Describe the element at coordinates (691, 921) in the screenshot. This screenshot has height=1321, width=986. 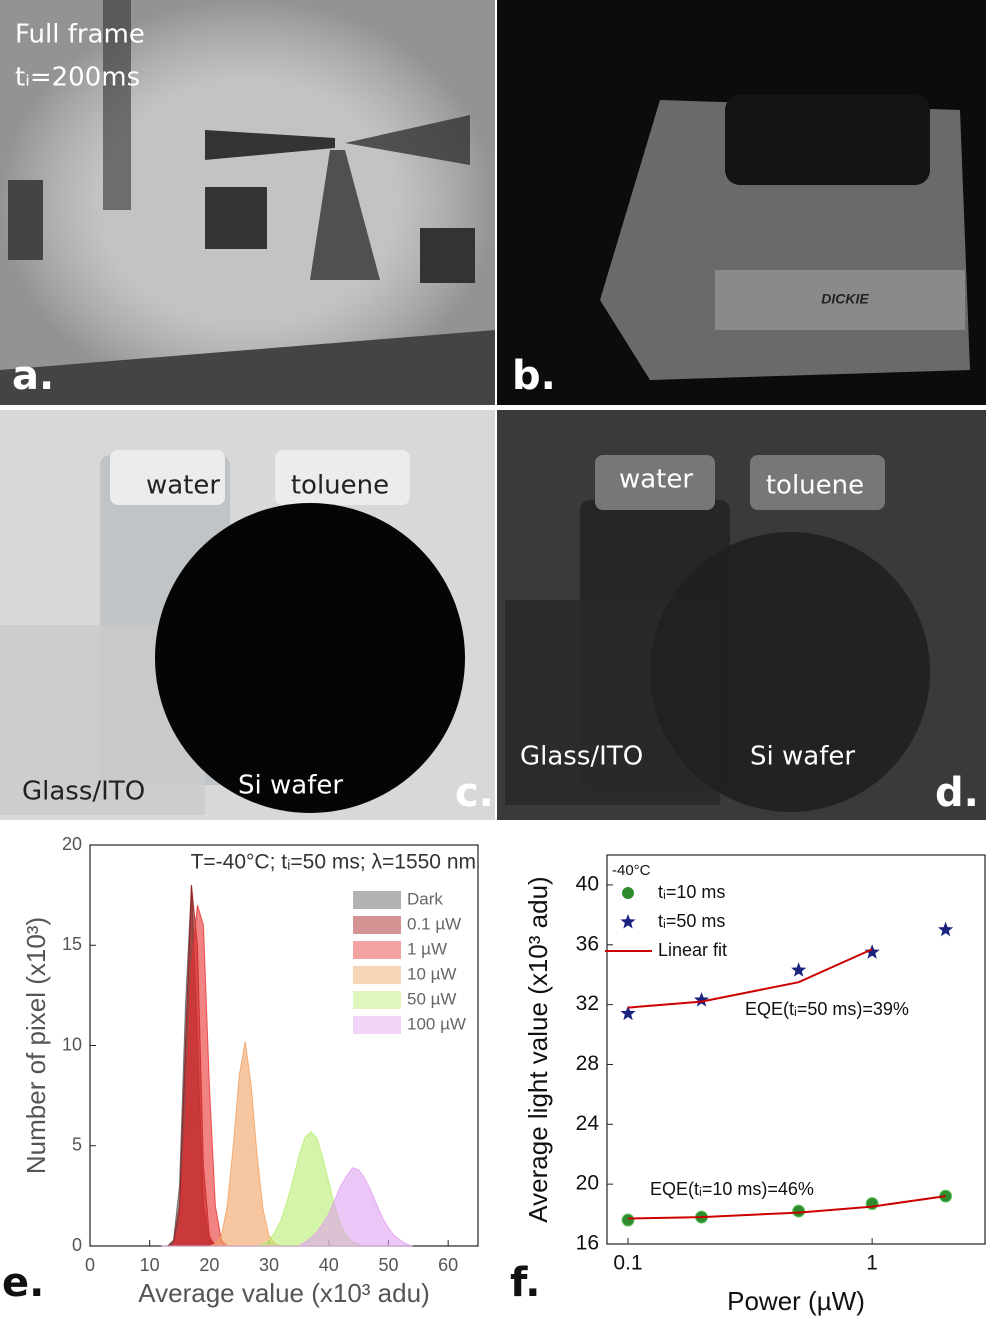
I see `legend-label: tᵢ=50 ms` at that location.